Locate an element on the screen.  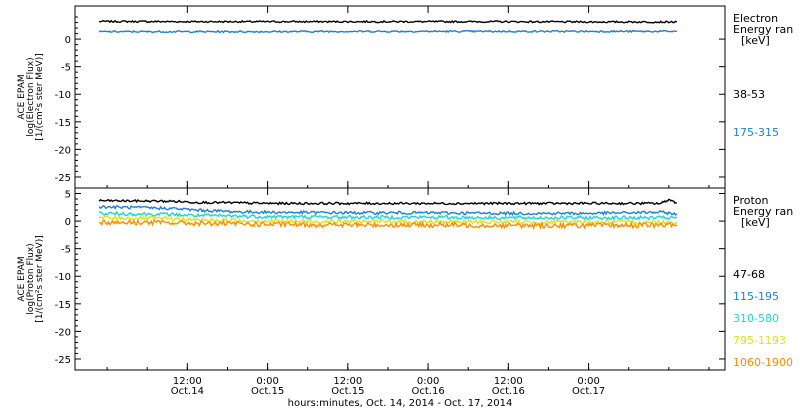
legend-entry-115-195: 115-195 is located at coordinates (756, 296).